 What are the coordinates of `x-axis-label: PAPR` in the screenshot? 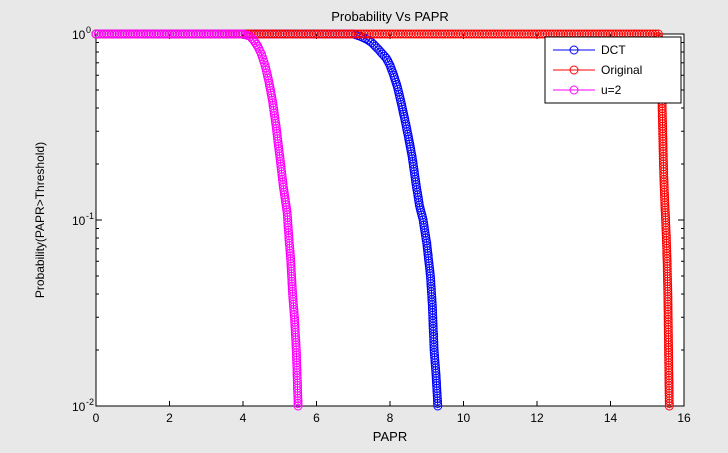 It's located at (390, 436).